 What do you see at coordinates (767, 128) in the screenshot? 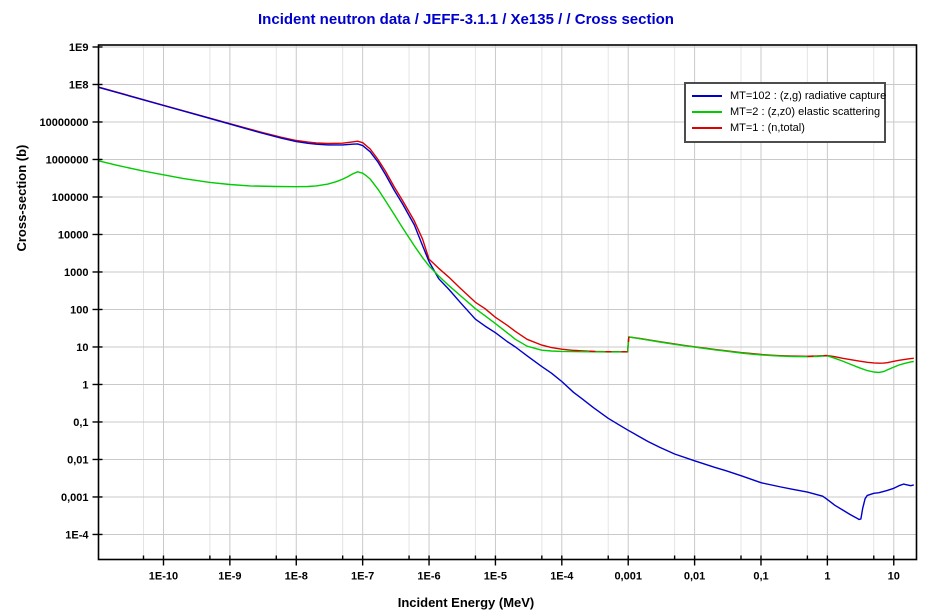
I see `legend-entry-label: MT=1 : (n,total)` at bounding box center [767, 128].